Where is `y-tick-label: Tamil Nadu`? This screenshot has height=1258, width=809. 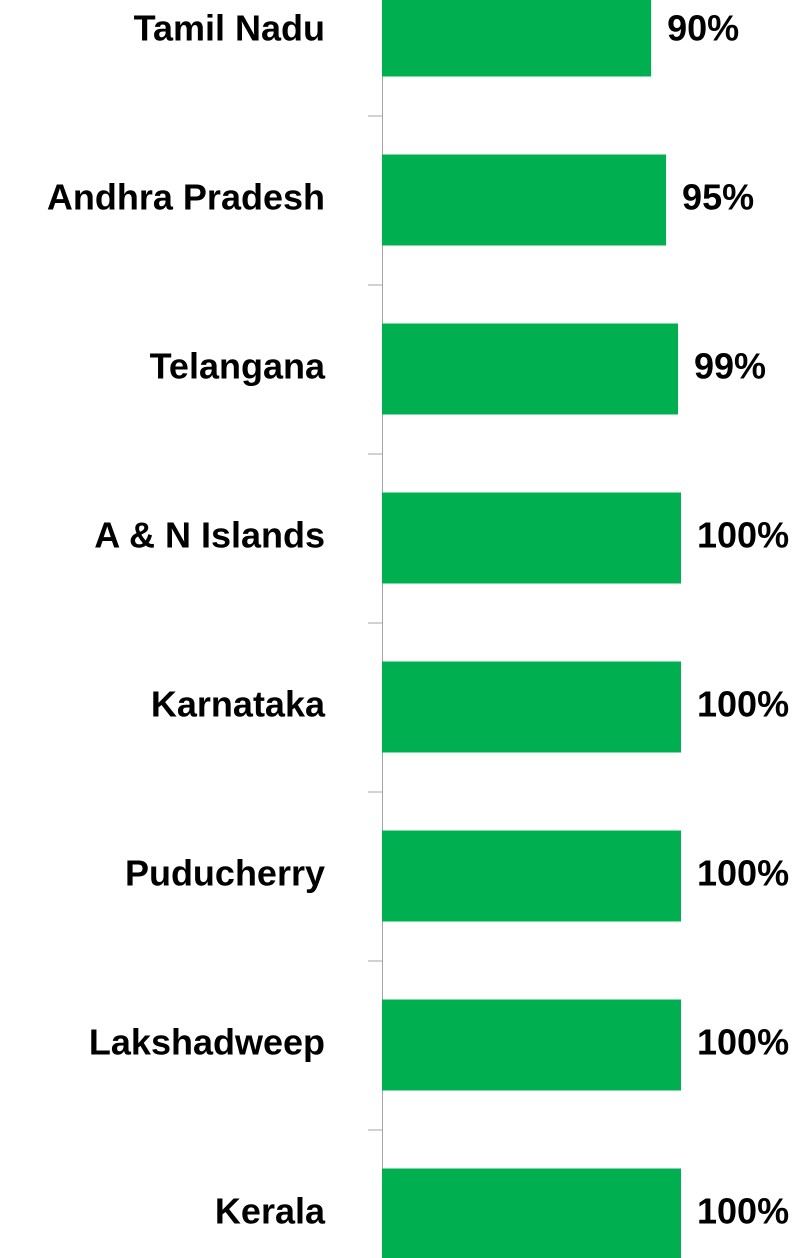
y-tick-label: Tamil Nadu is located at coordinates (229, 28).